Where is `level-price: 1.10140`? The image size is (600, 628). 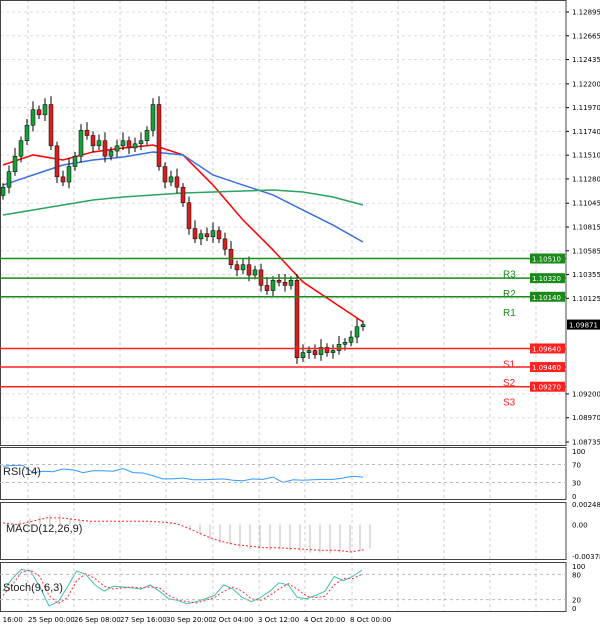 level-price: 1.10140 is located at coordinates (546, 298).